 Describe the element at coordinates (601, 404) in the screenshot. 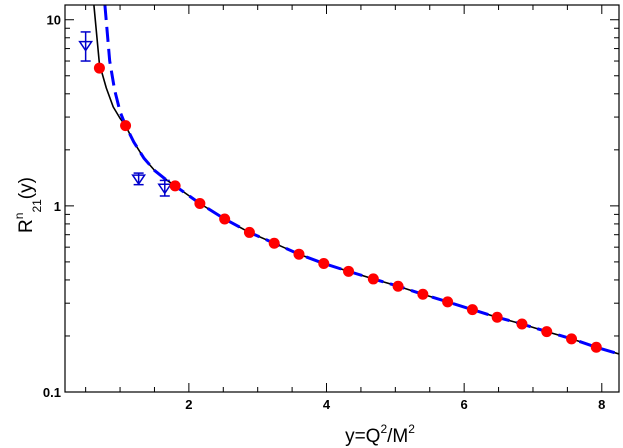

I see `x-tick-label: 8` at that location.